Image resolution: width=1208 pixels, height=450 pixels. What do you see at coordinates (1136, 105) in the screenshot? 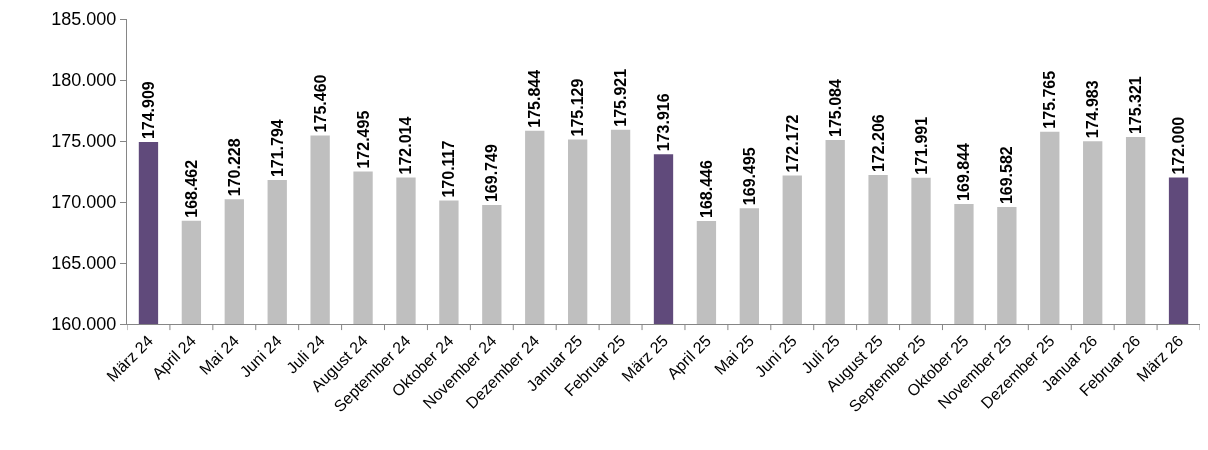
I see `data-label: 175.321` at bounding box center [1136, 105].